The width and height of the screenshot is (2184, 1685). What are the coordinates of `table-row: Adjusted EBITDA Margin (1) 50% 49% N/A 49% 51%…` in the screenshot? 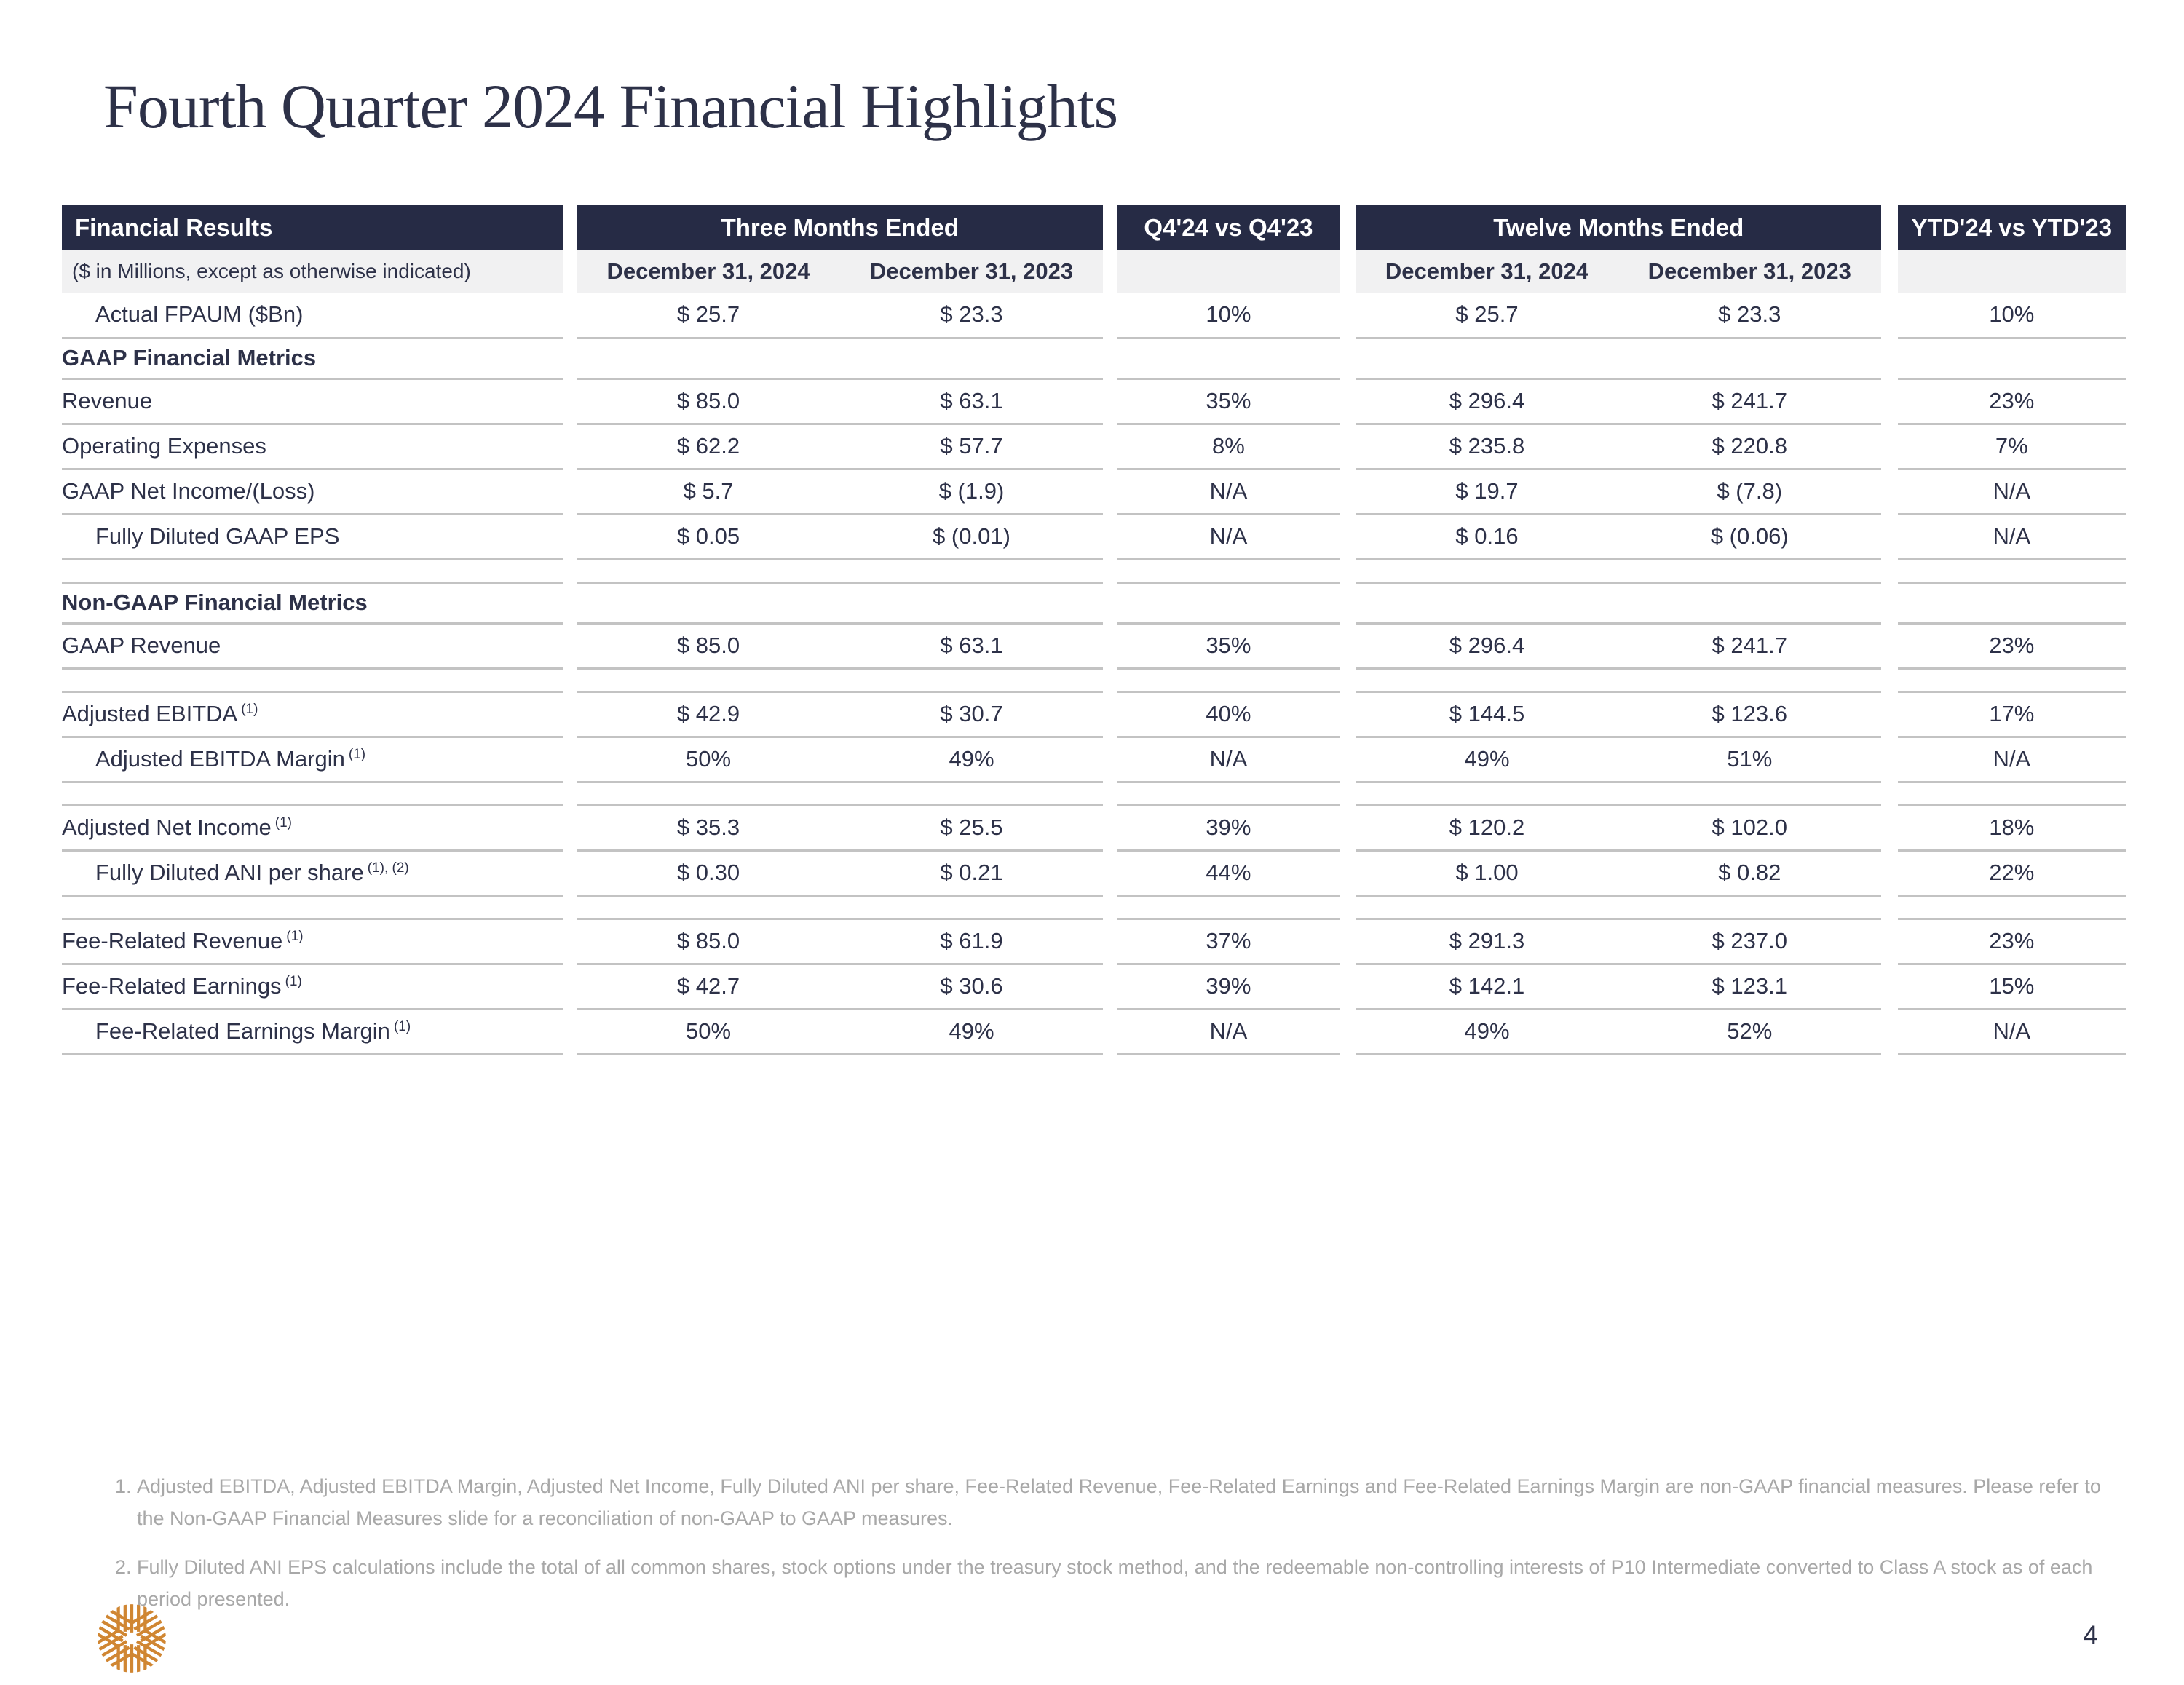 It's located at (1094, 760).